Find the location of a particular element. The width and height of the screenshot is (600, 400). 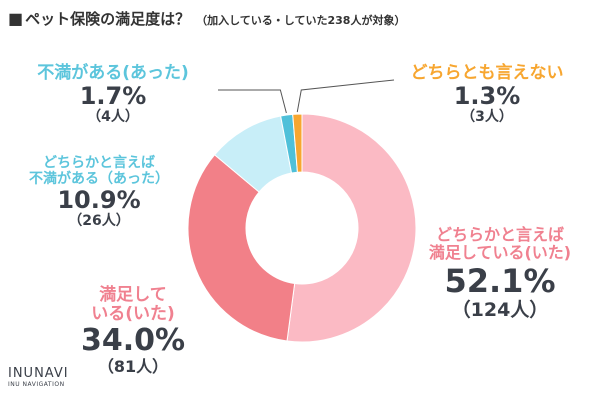

label-unsatisfied: 不満がある(あった) 1.7% （4人） is located at coordinates (113, 94).